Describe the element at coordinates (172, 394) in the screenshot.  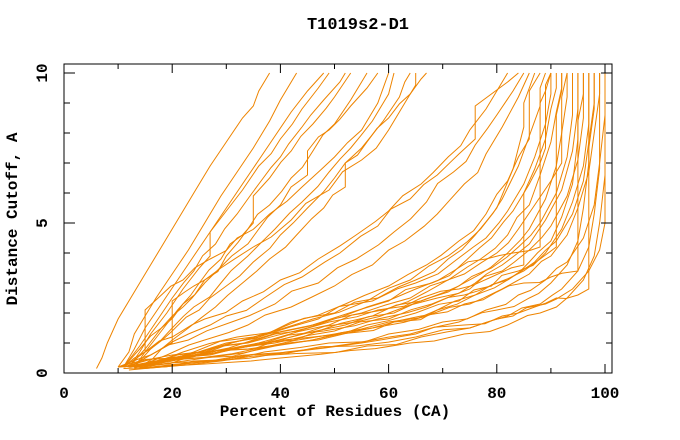
I see `x-tick-label: 20` at that location.